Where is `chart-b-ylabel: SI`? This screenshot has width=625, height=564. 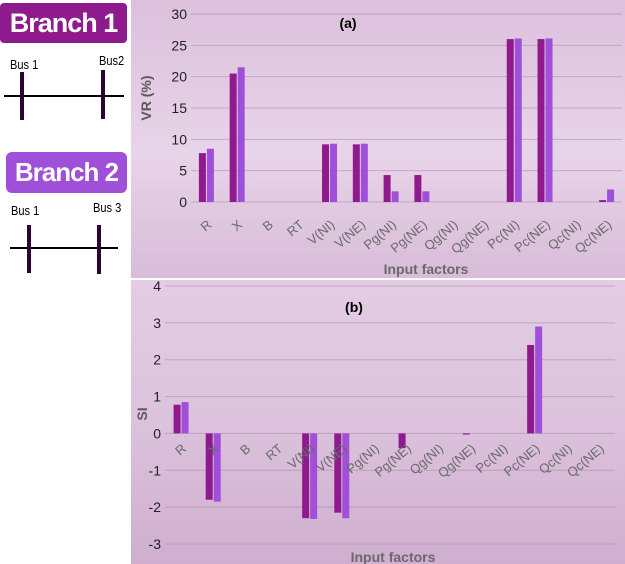
chart-b-ylabel: SI is located at coordinates (142, 413).